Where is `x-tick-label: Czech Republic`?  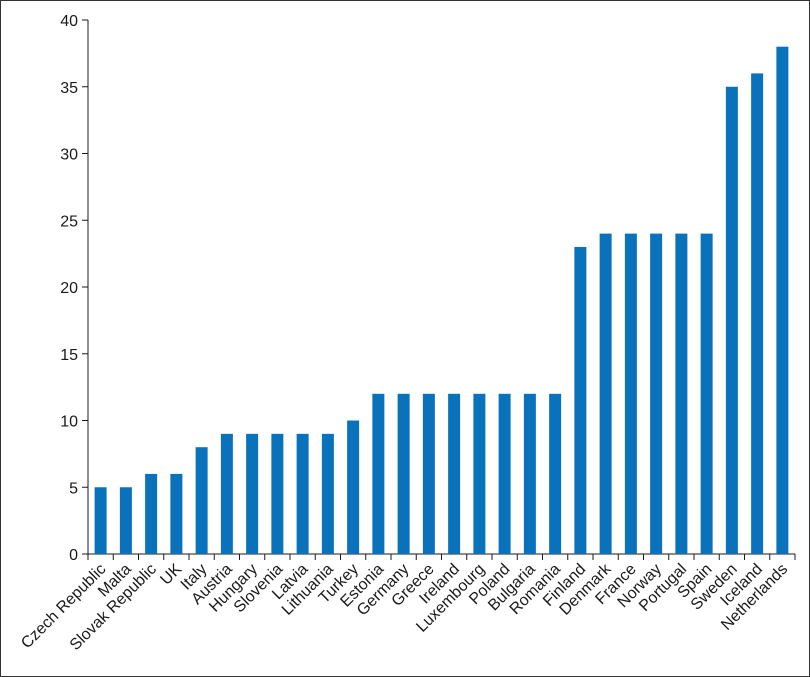 x-tick-label: Czech Republic is located at coordinates (63, 606).